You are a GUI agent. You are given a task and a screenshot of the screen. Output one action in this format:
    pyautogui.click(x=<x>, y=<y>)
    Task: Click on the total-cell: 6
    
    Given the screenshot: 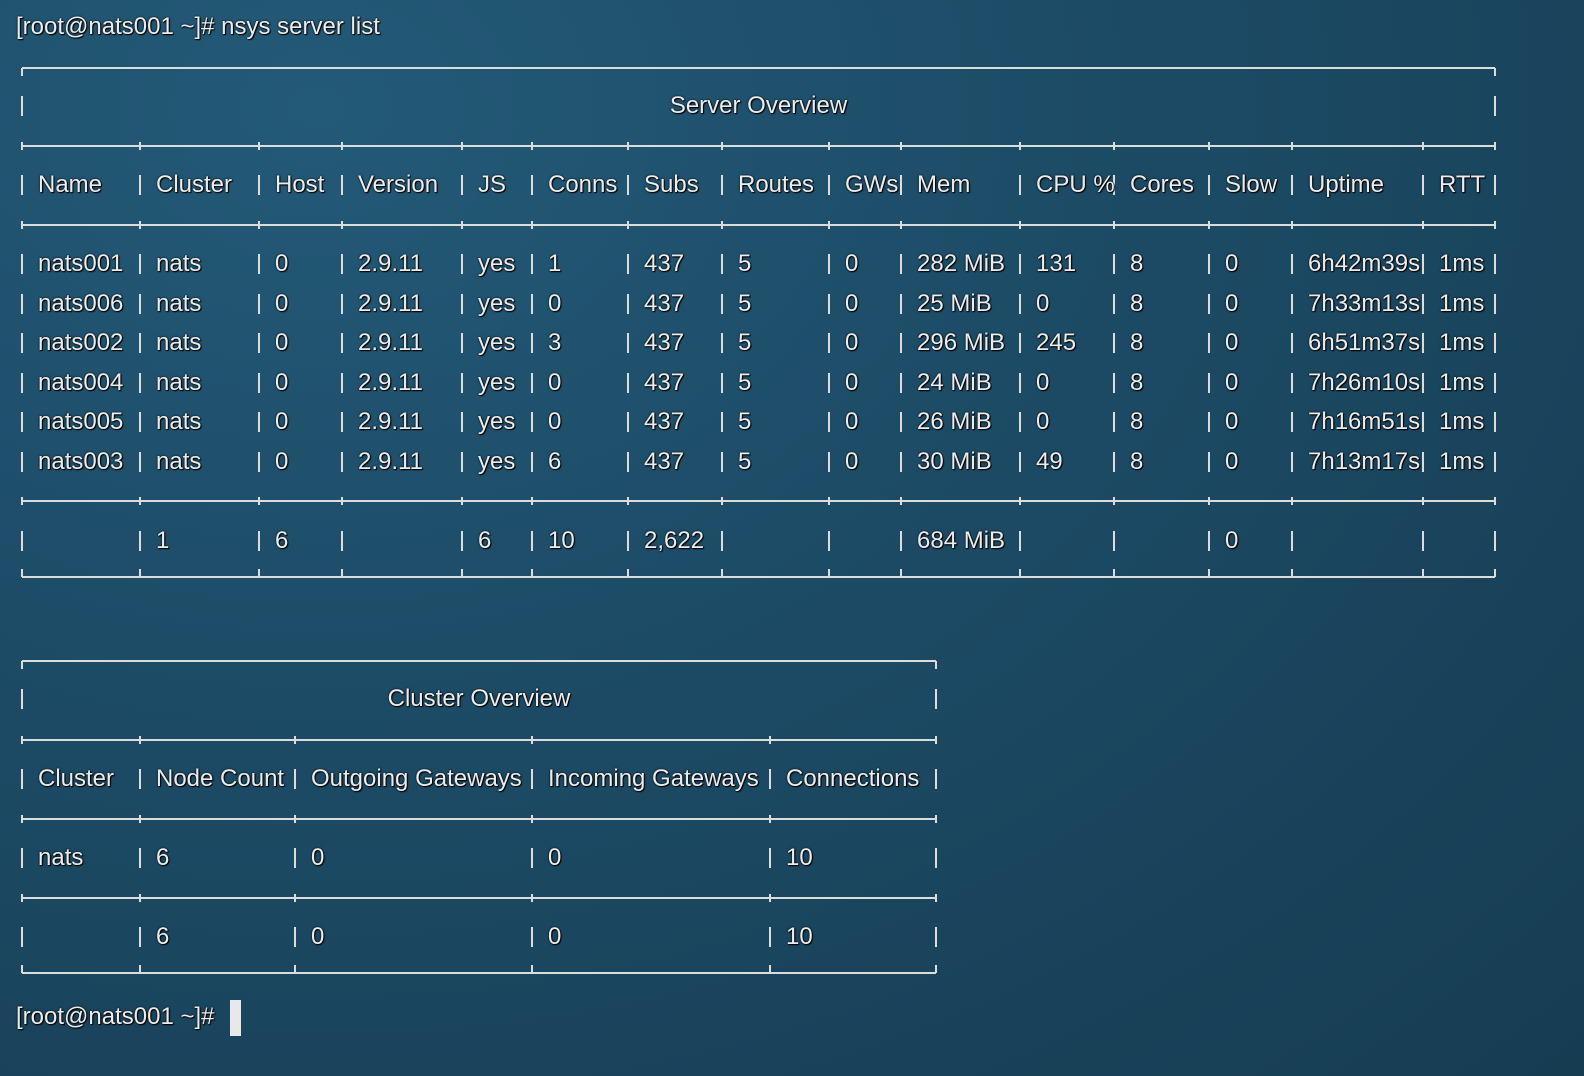 What is the action you would take?
    pyautogui.click(x=485, y=540)
    